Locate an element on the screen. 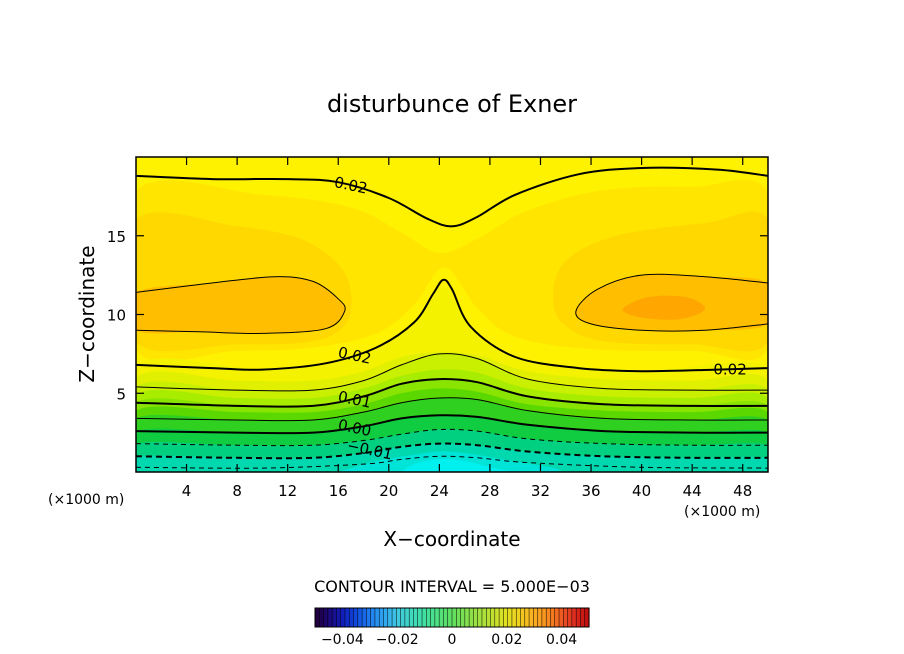 This screenshot has width=904, height=654. contour-label-2: 0.02 is located at coordinates (729, 370).